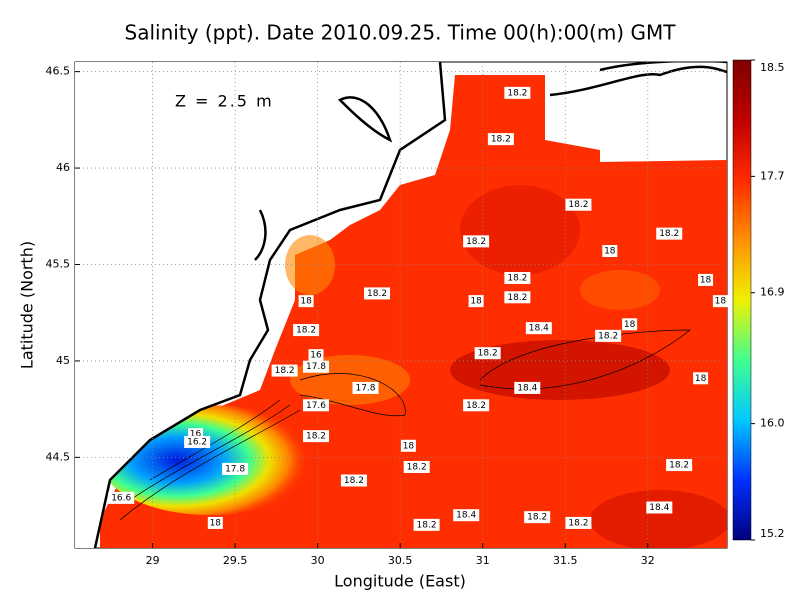 The image size is (800, 600). Describe the element at coordinates (742, 300) in the screenshot. I see `colorbar` at that location.